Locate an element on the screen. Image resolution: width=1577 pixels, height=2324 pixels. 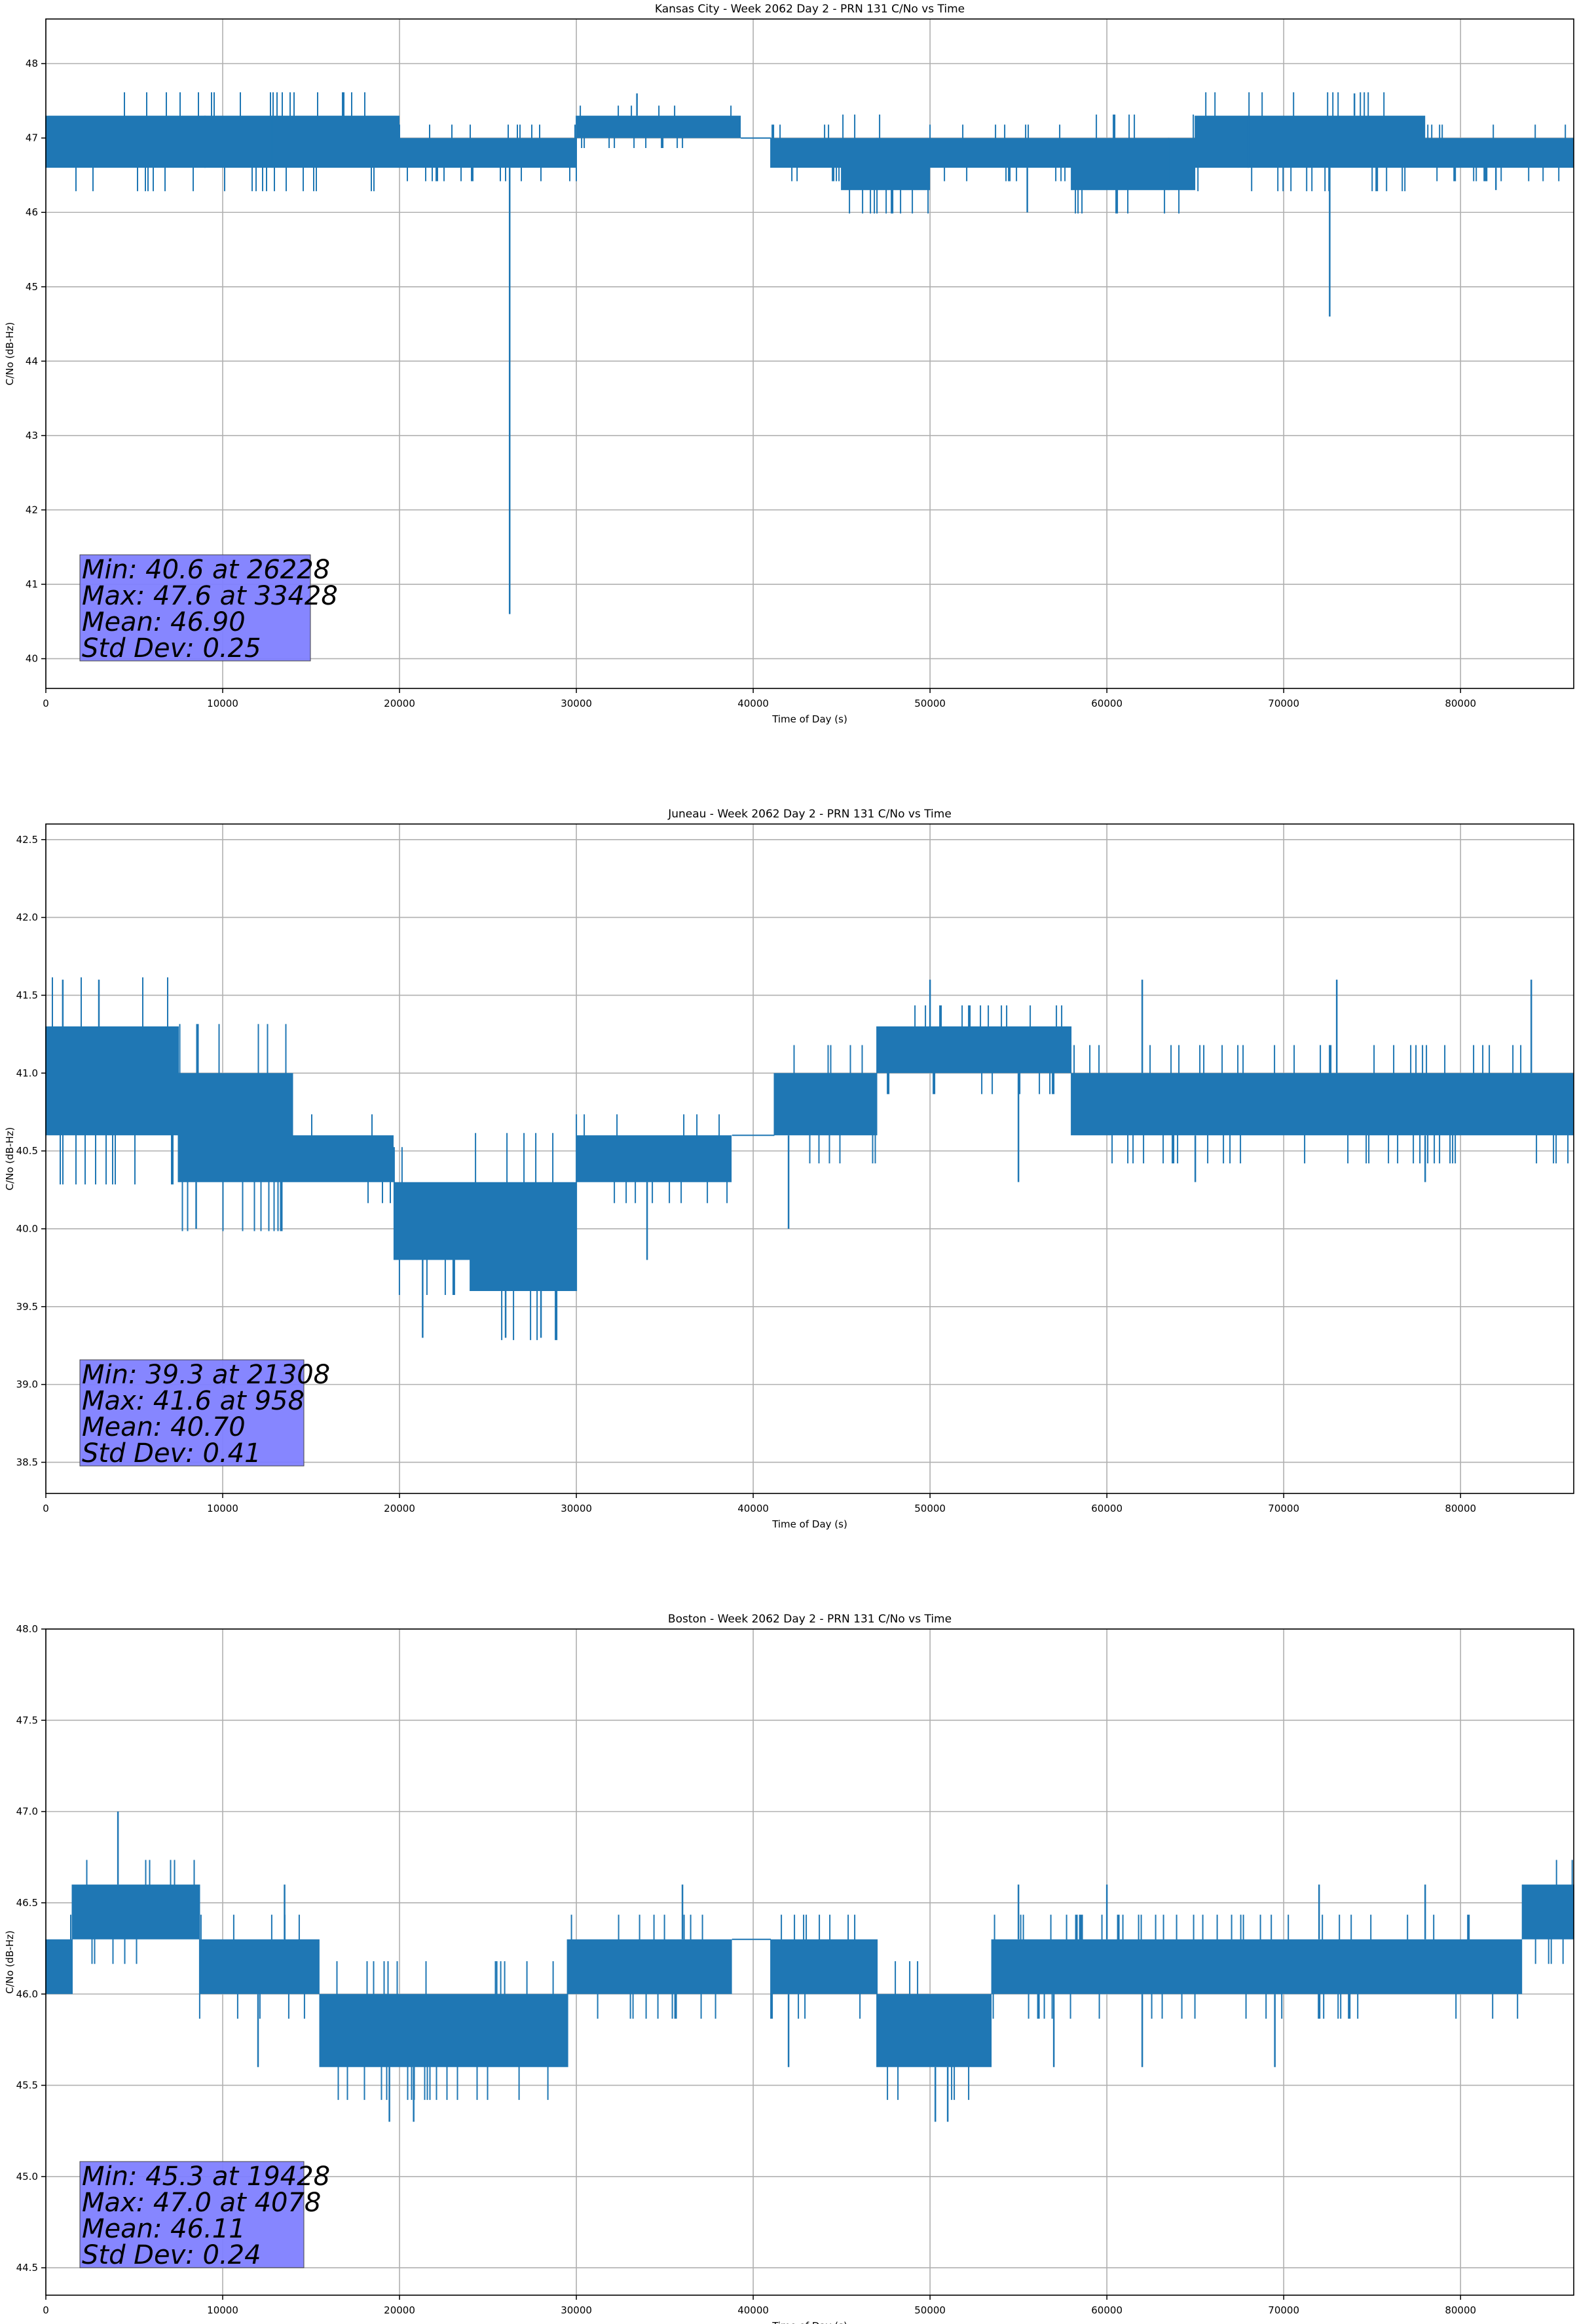
y-tick-label: 47.0 is located at coordinates (27, 1812).